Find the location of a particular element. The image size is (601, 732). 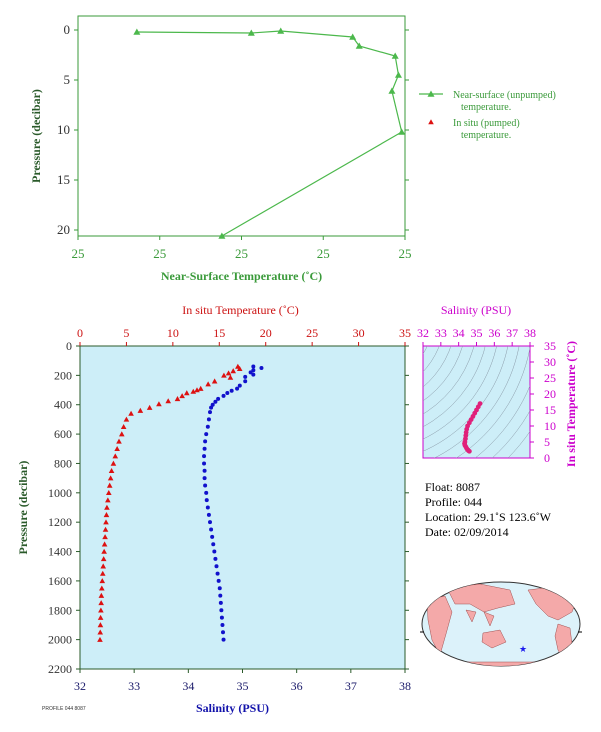

y-axis-label: Pressure (decibar) is located at coordinates (36, 136).